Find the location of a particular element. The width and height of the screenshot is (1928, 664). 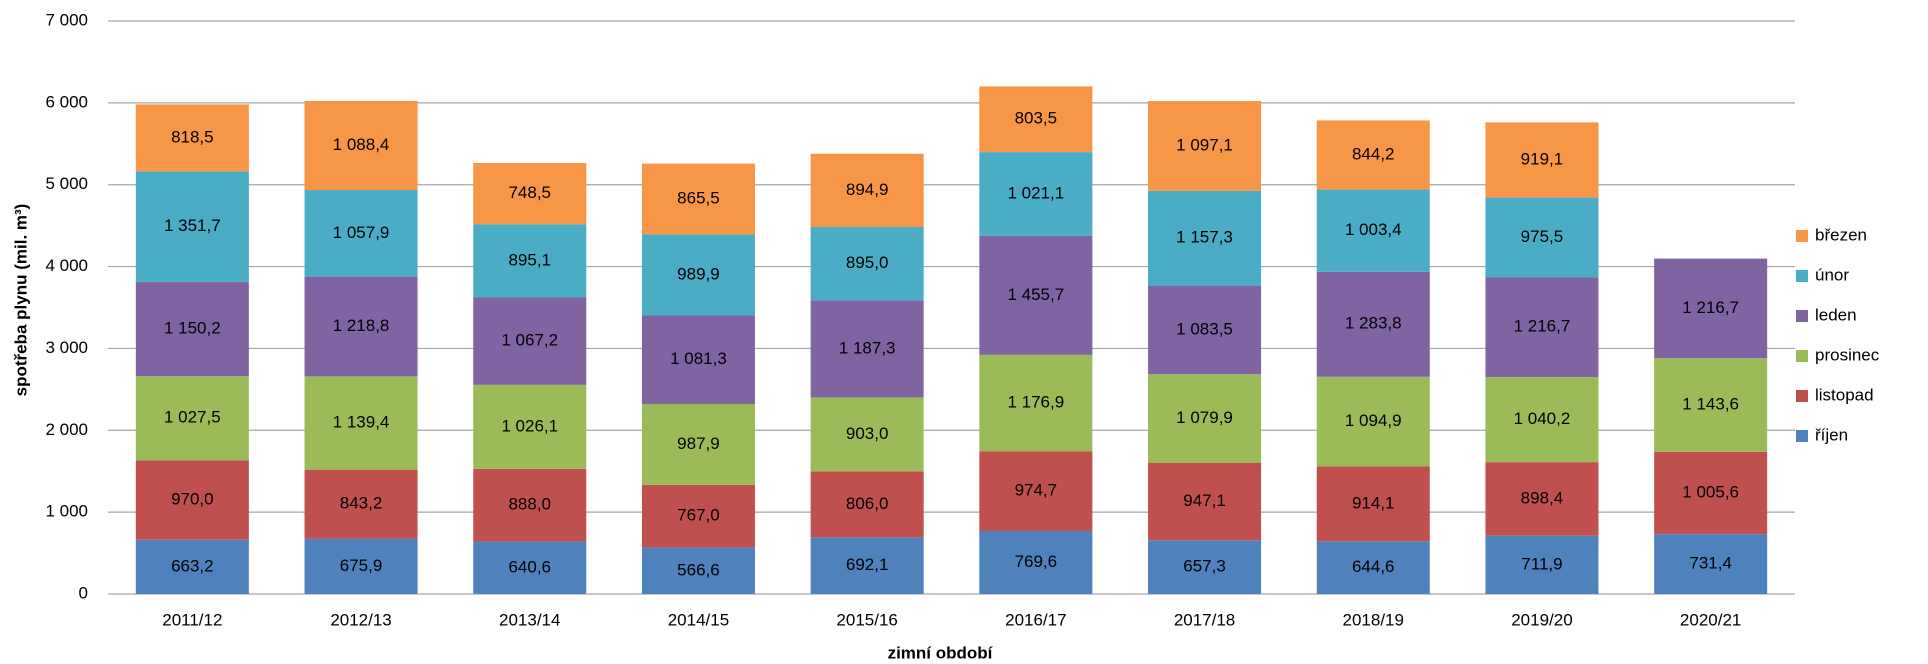

value-label: 1 143,6 is located at coordinates (1710, 403).